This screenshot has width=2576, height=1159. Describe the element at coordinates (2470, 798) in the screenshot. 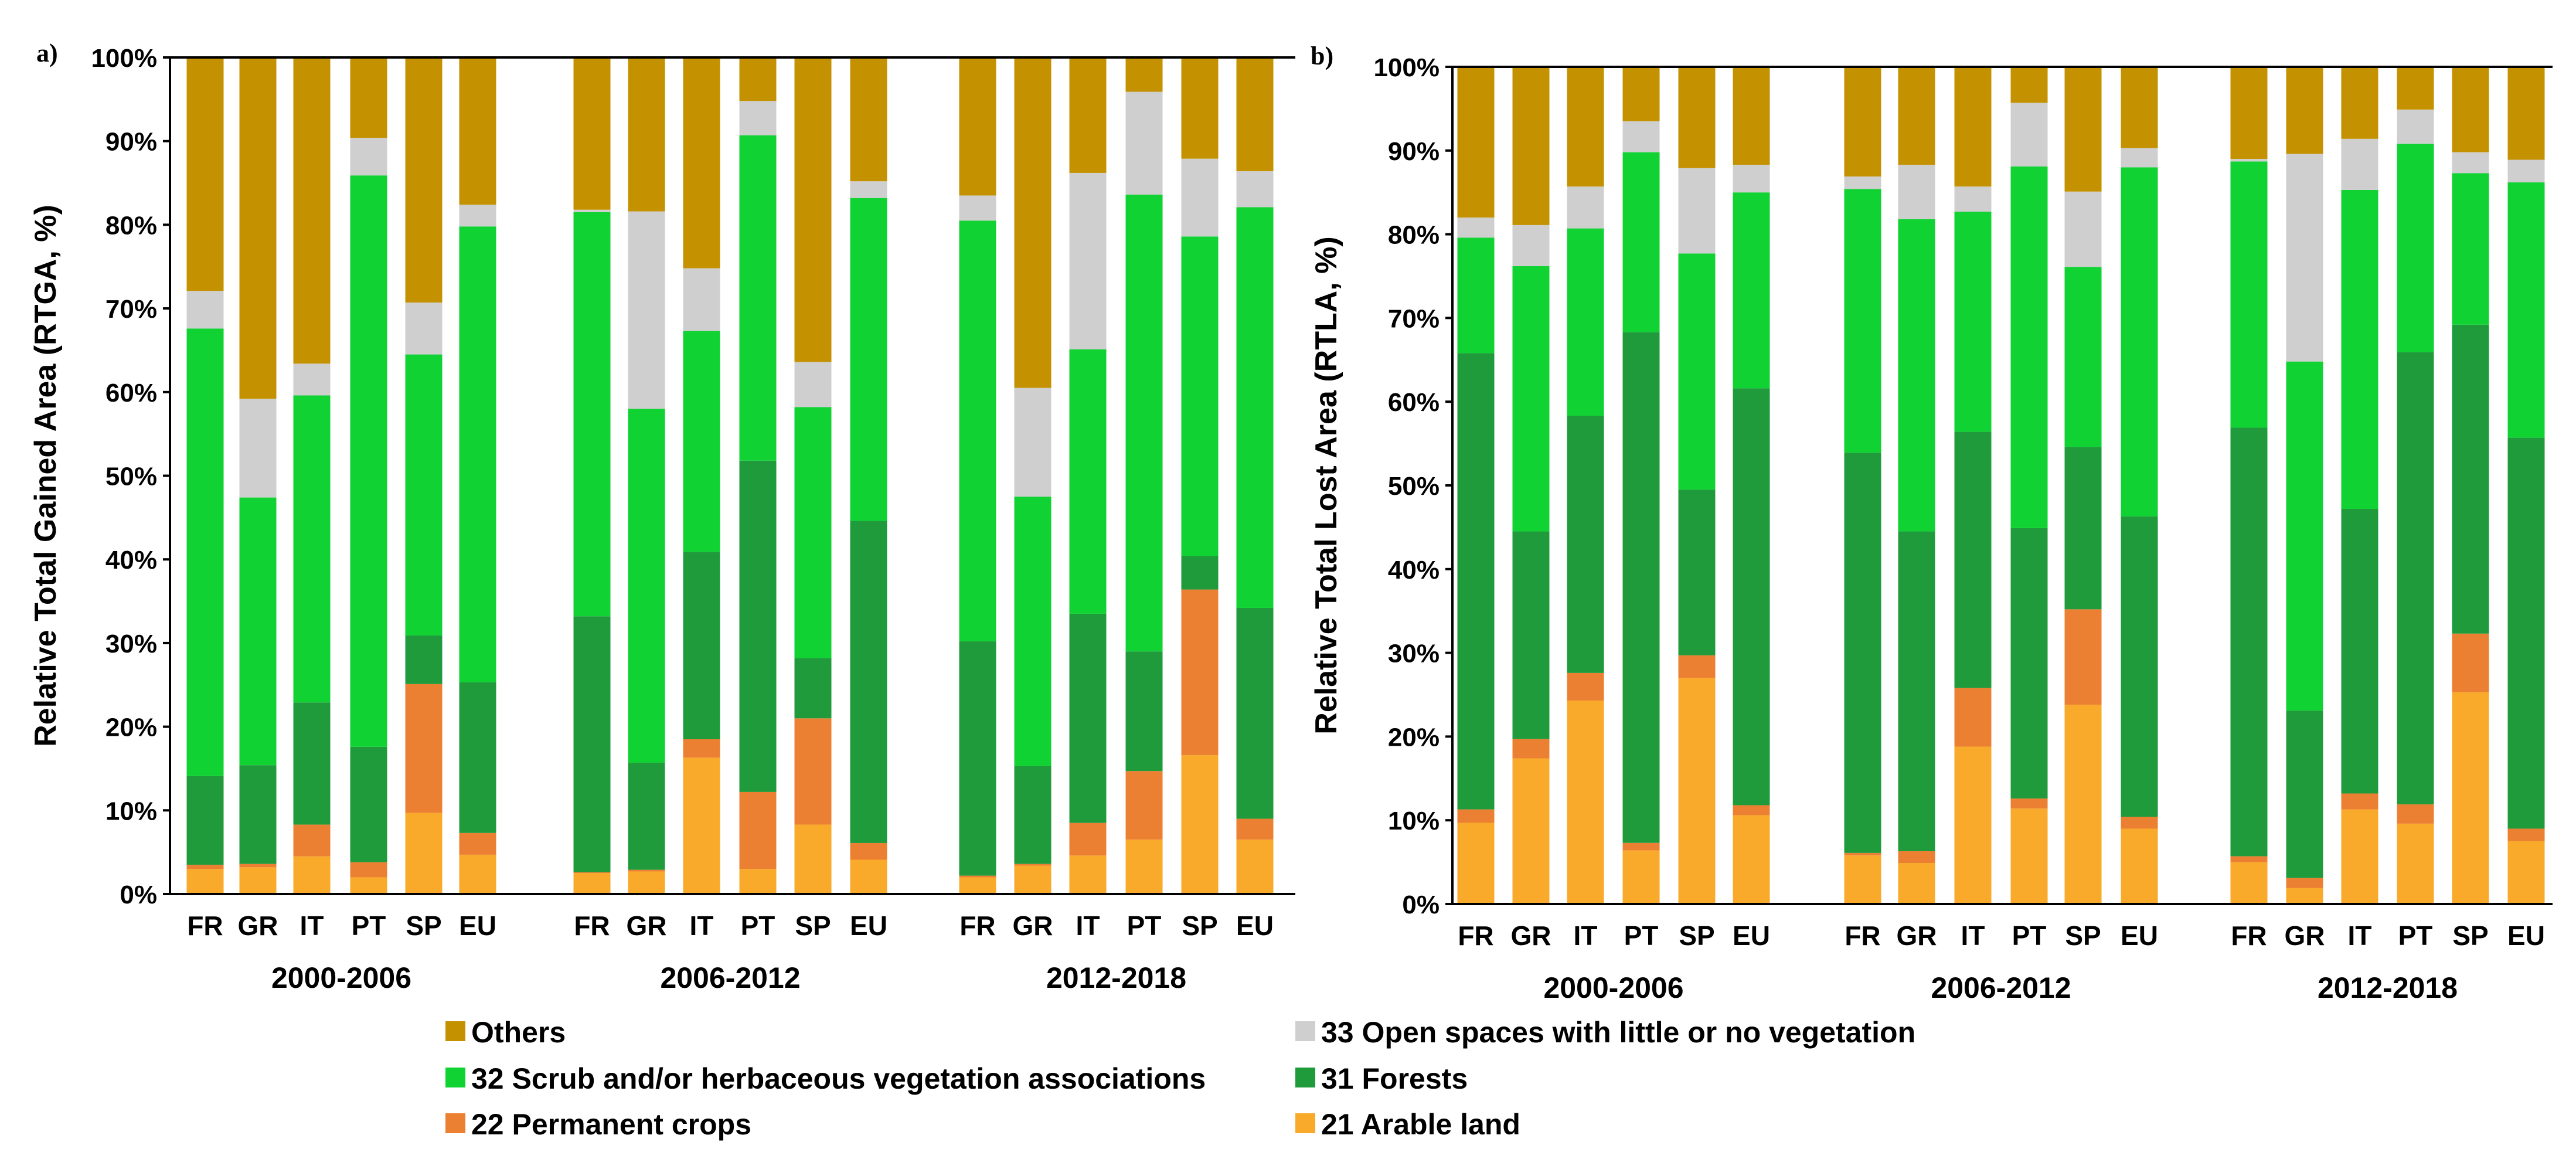

I see `bar-2012-2018-SP-arable` at that location.